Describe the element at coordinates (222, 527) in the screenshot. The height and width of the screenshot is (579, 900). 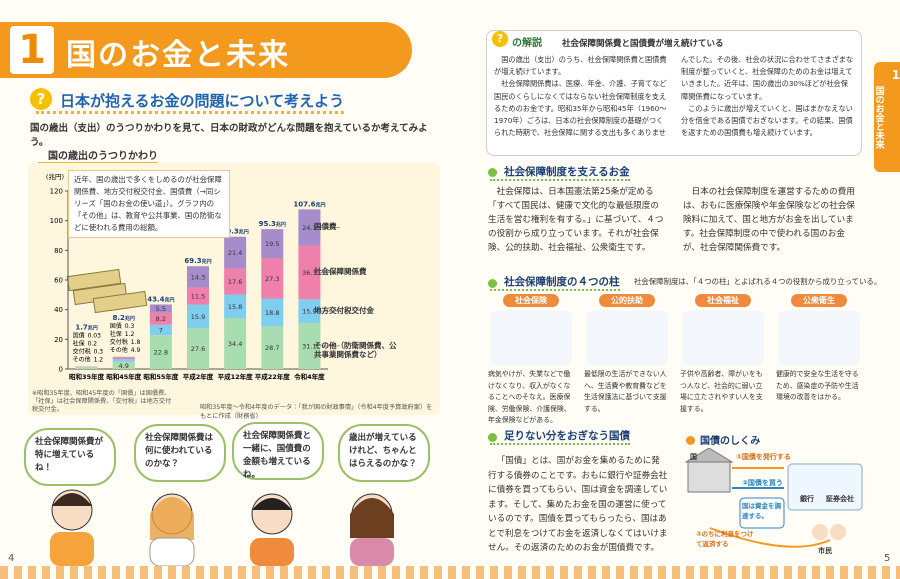
I see `children-illustration` at that location.